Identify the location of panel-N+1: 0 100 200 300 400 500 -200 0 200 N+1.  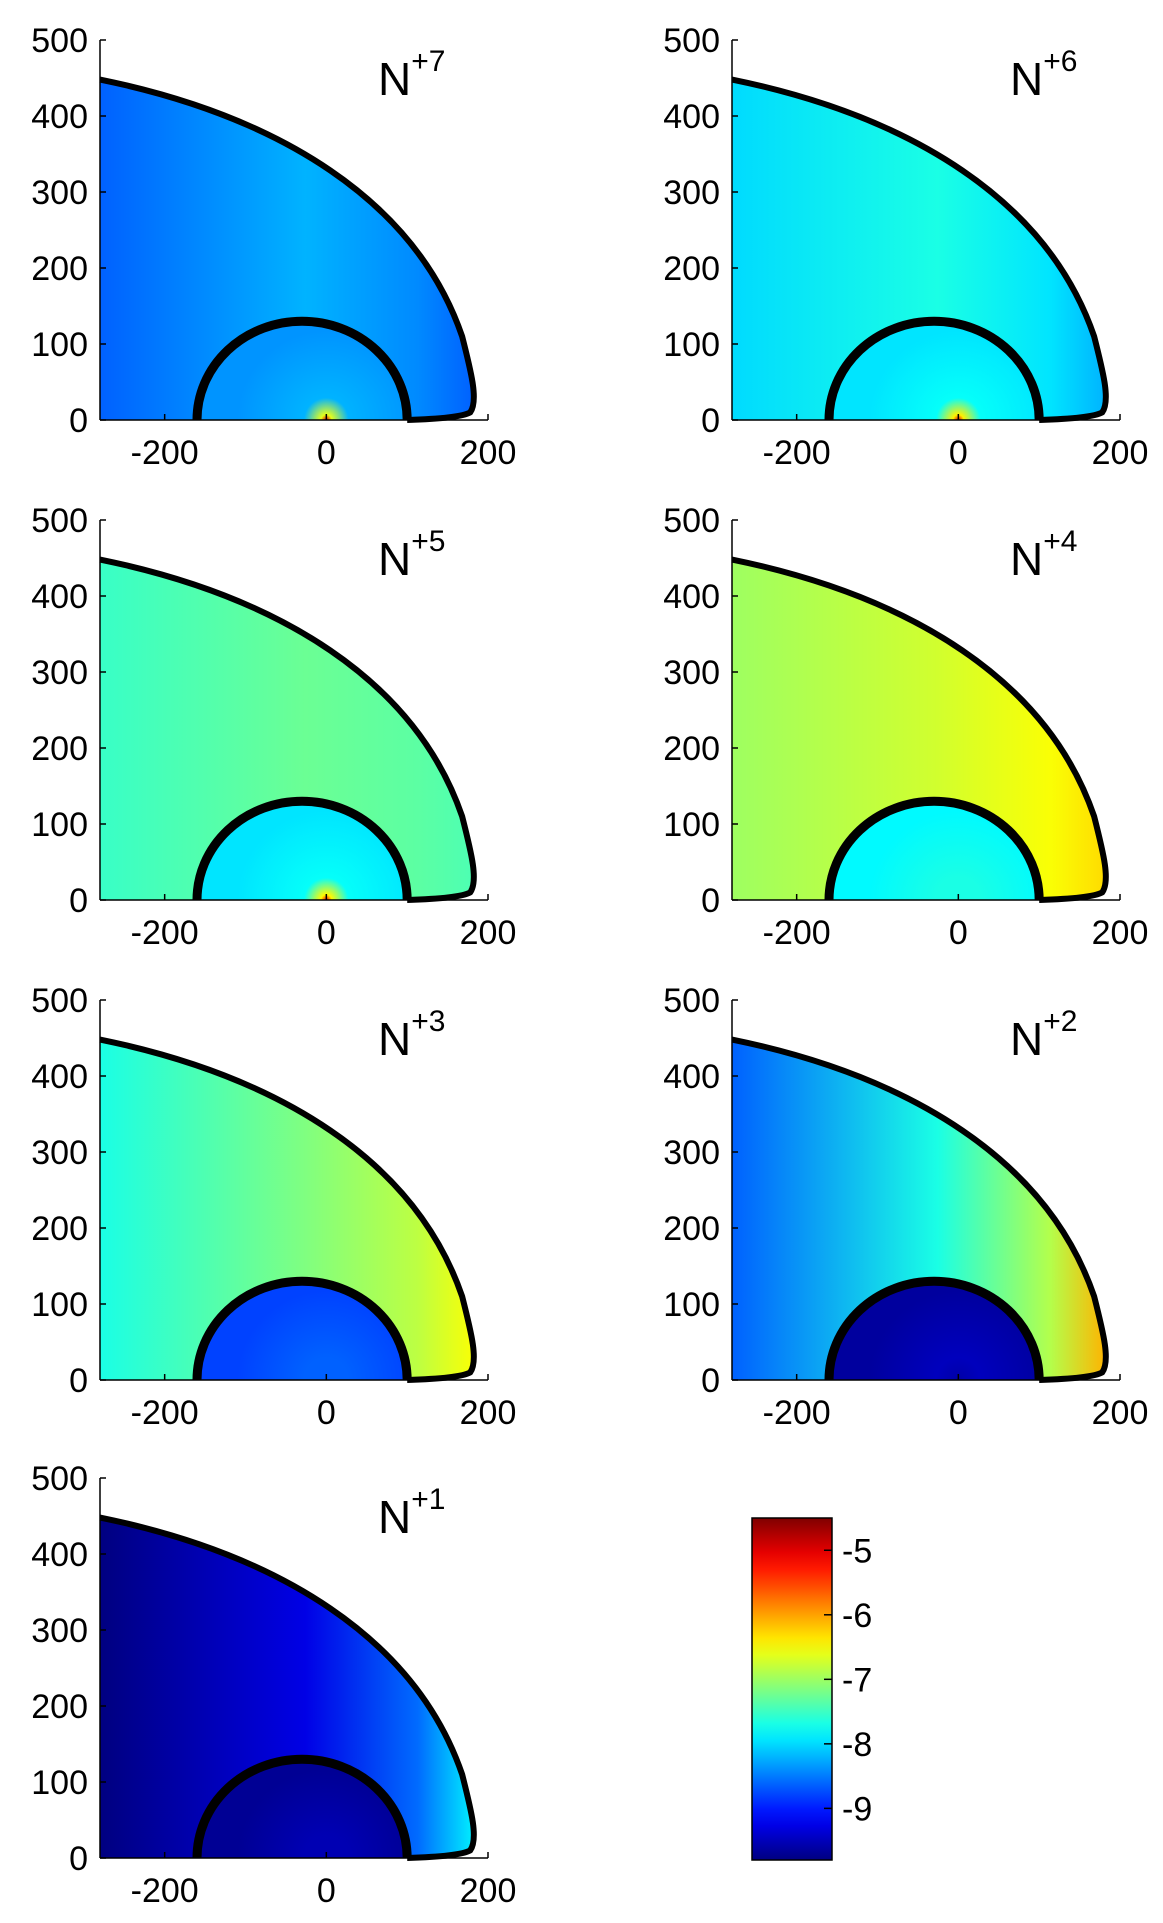
(273, 1685).